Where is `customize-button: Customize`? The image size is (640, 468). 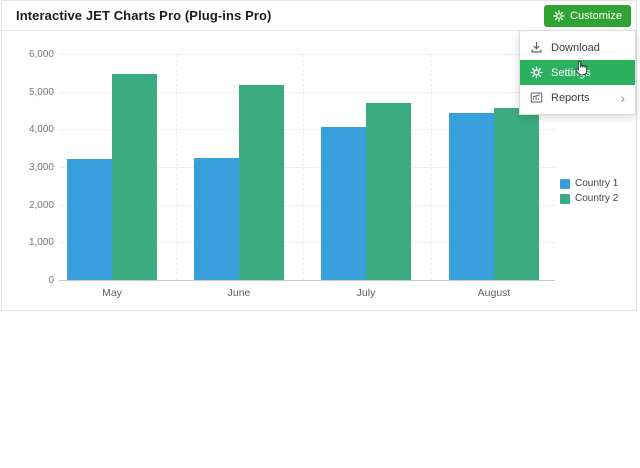 customize-button: Customize is located at coordinates (587, 15).